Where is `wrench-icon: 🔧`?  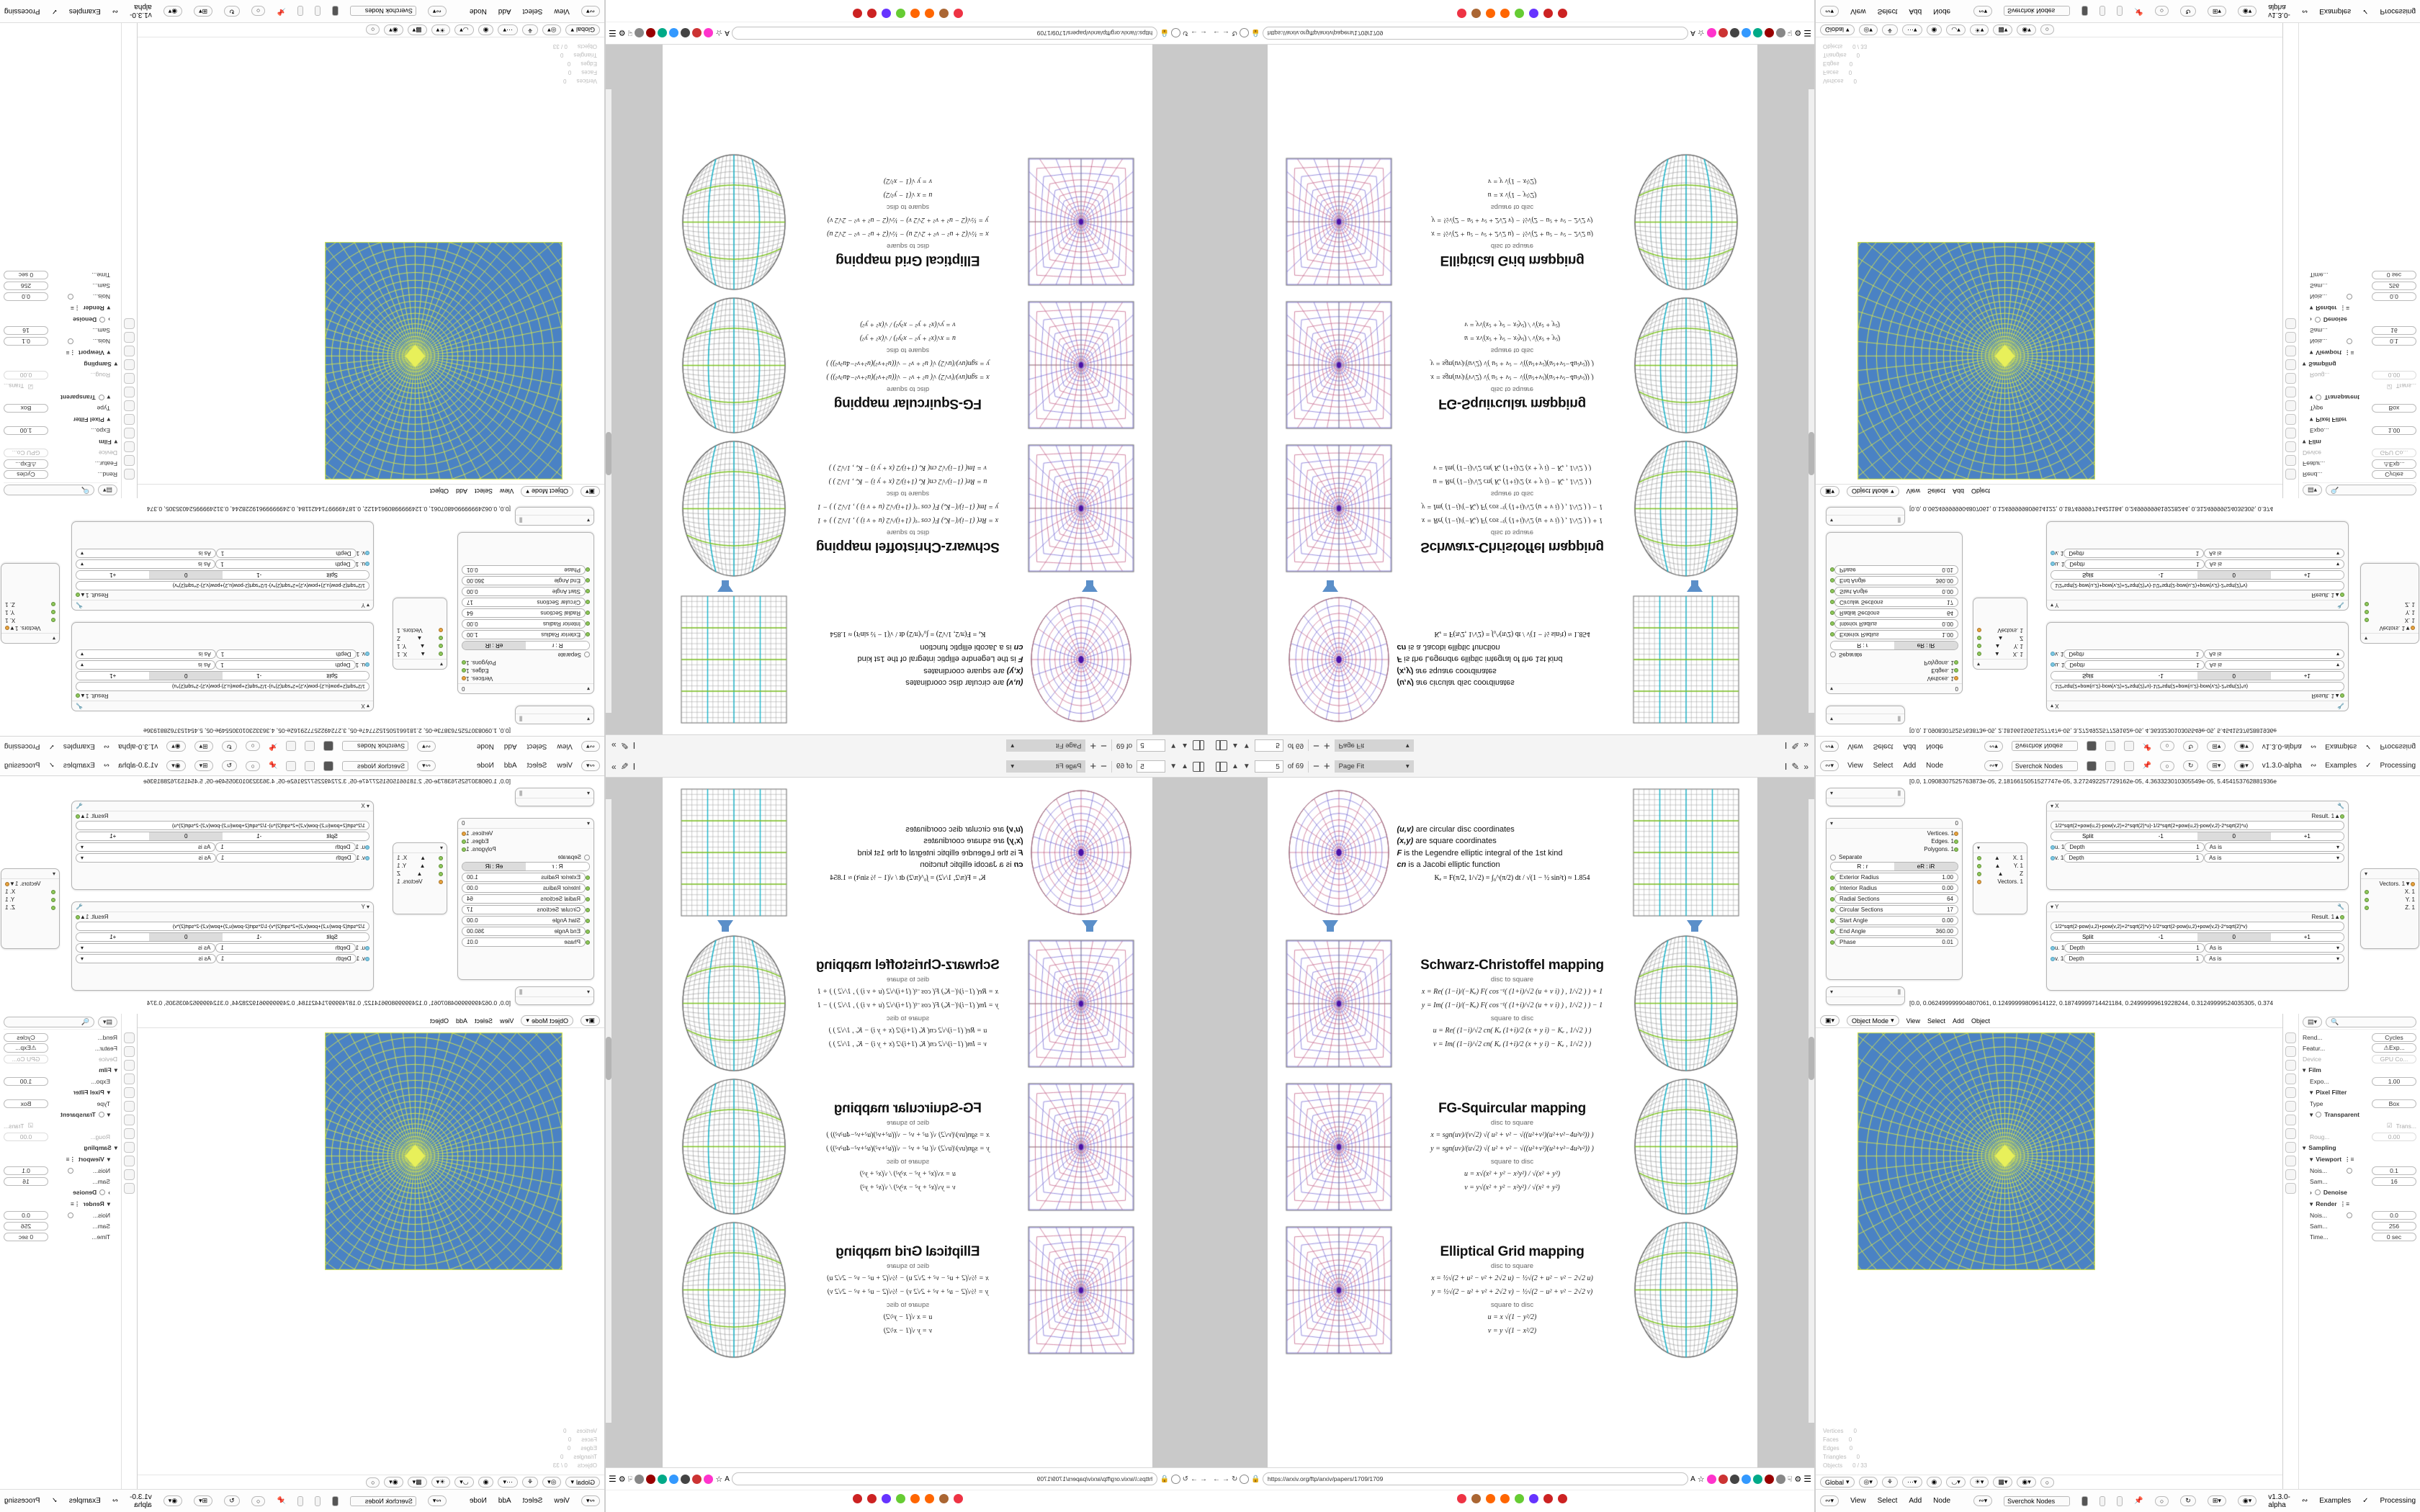 wrench-icon: 🔧 is located at coordinates (79, 706).